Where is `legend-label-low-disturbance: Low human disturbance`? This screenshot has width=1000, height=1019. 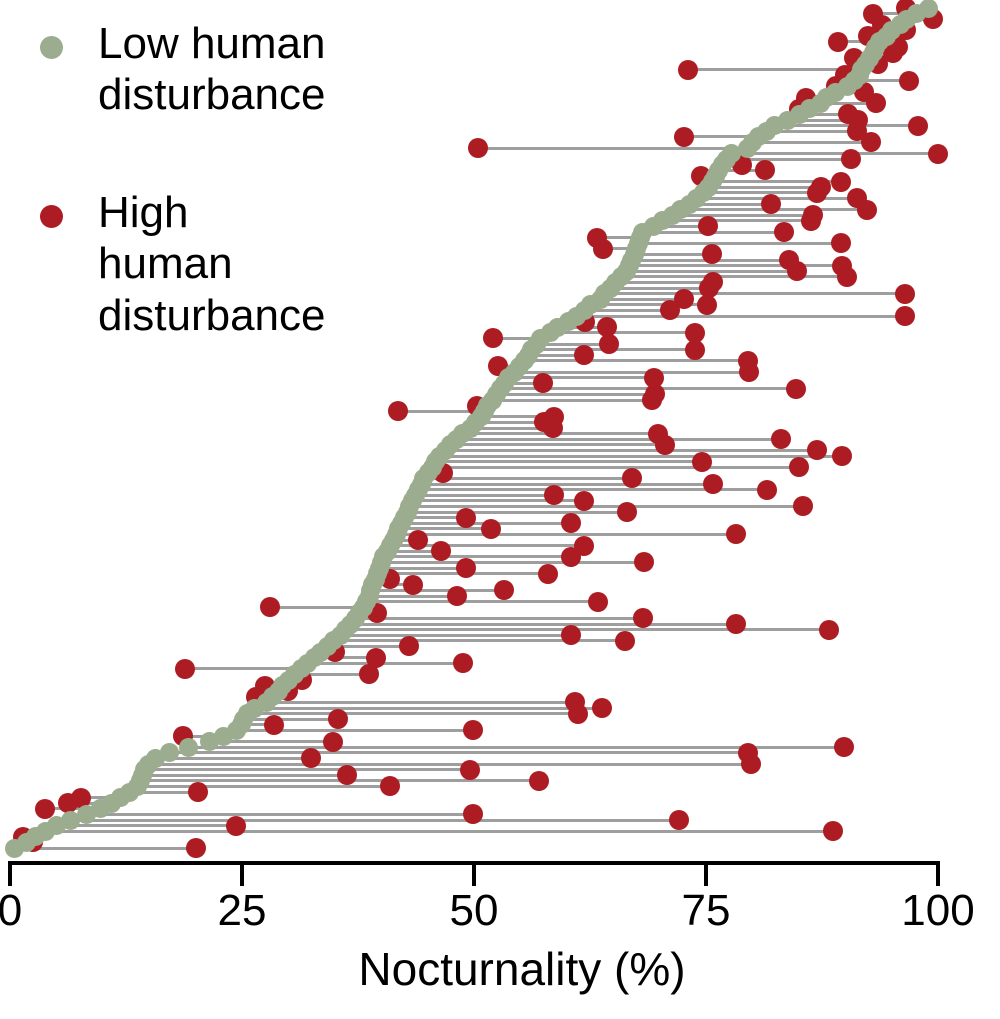 legend-label-low-disturbance: Low human disturbance is located at coordinates (212, 69).